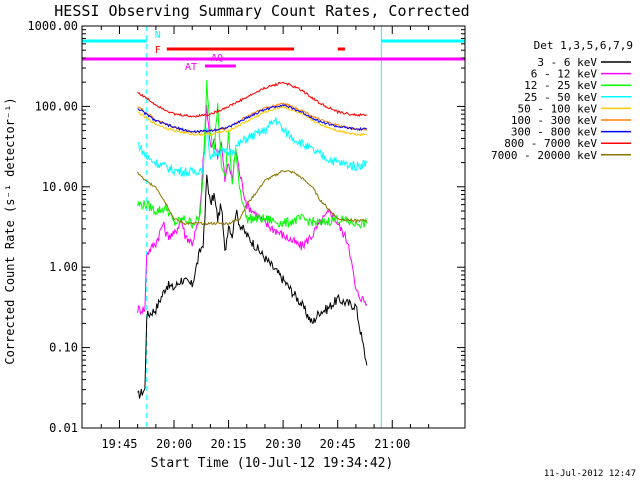  Describe the element at coordinates (590, 474) in the screenshot. I see `footer-timestamp: 11-Jul-2012 12:47` at that location.